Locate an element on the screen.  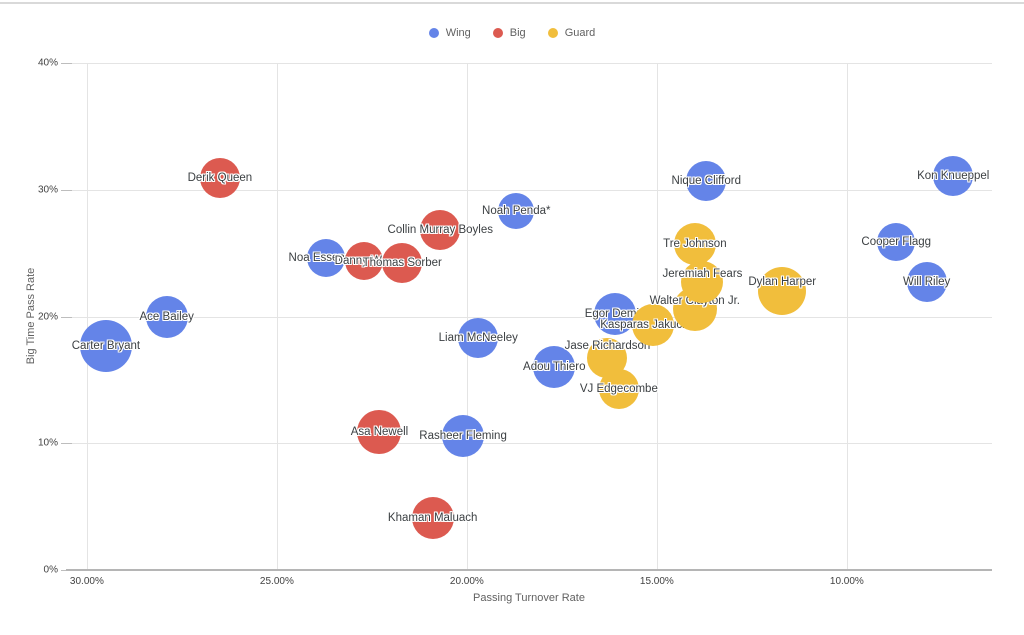
bubble-derik-queen is located at coordinates (219, 178).